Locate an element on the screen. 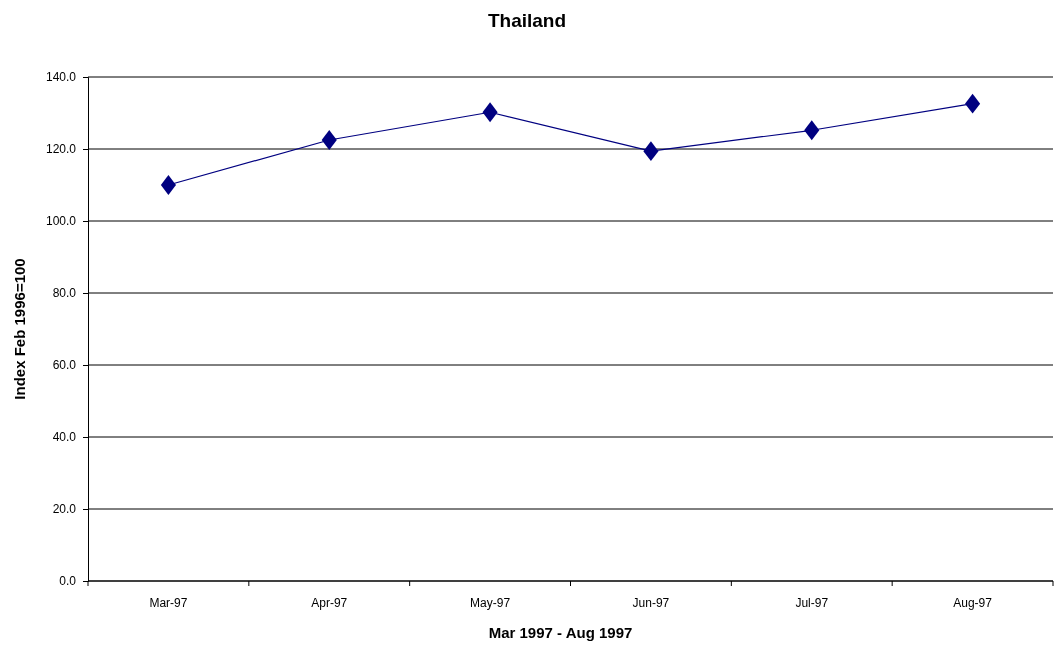 This screenshot has height=647, width=1054. y-tick-label: 0.0 is located at coordinates (68, 581).